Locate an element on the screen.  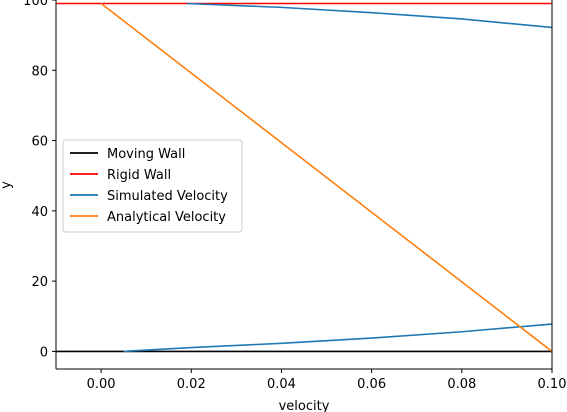
x-tick-label: 0.06 is located at coordinates (371, 384).